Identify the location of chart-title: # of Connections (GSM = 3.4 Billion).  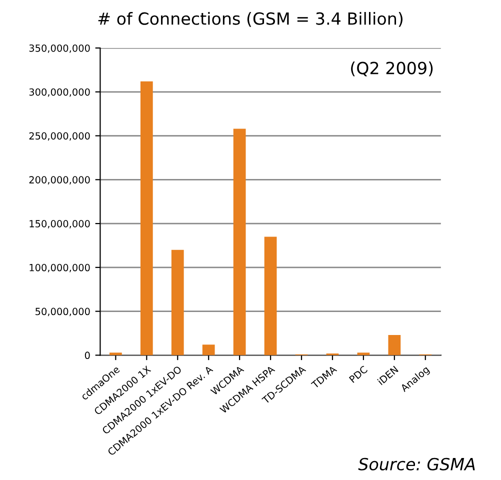
(250, 19).